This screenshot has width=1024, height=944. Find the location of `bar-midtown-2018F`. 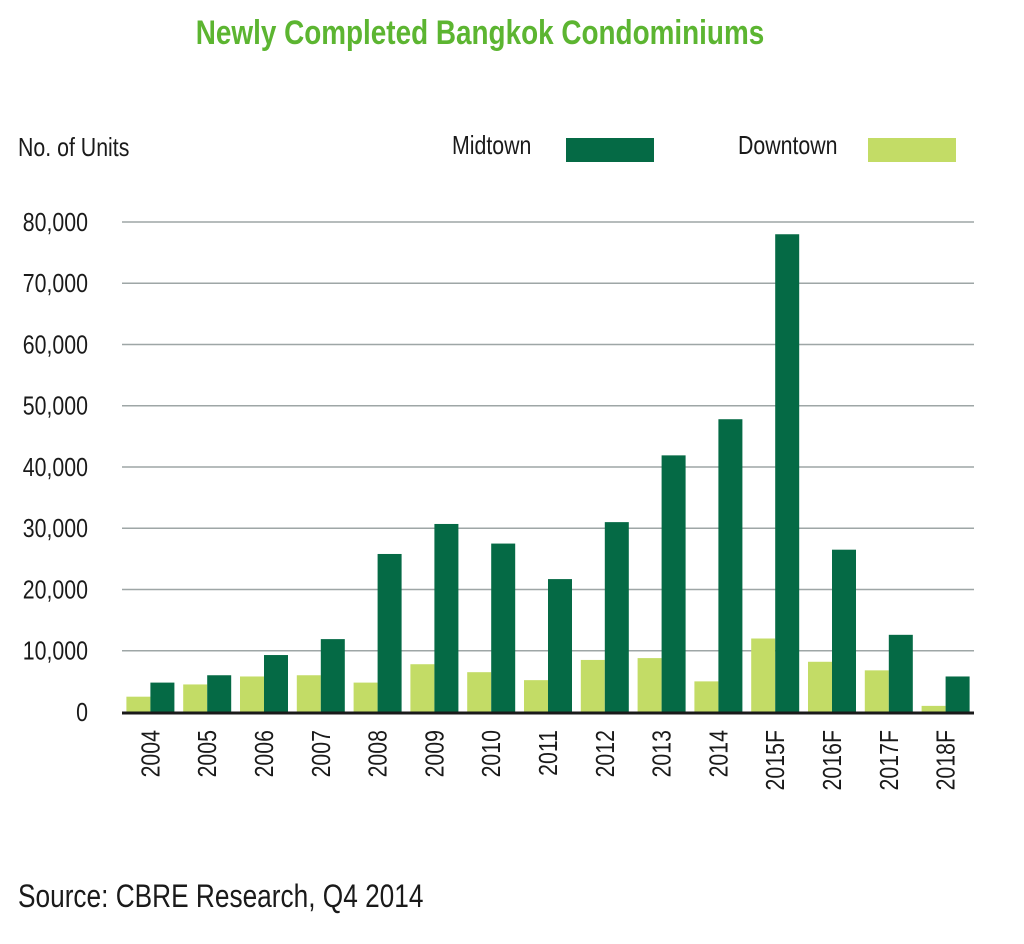

bar-midtown-2018F is located at coordinates (957, 694).